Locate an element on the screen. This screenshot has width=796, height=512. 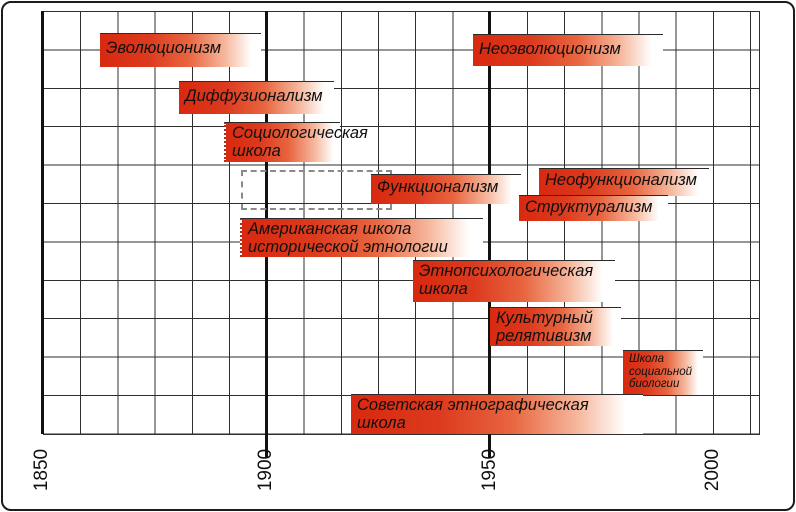
bar-label: Неофункционализм is located at coordinates (621, 180).